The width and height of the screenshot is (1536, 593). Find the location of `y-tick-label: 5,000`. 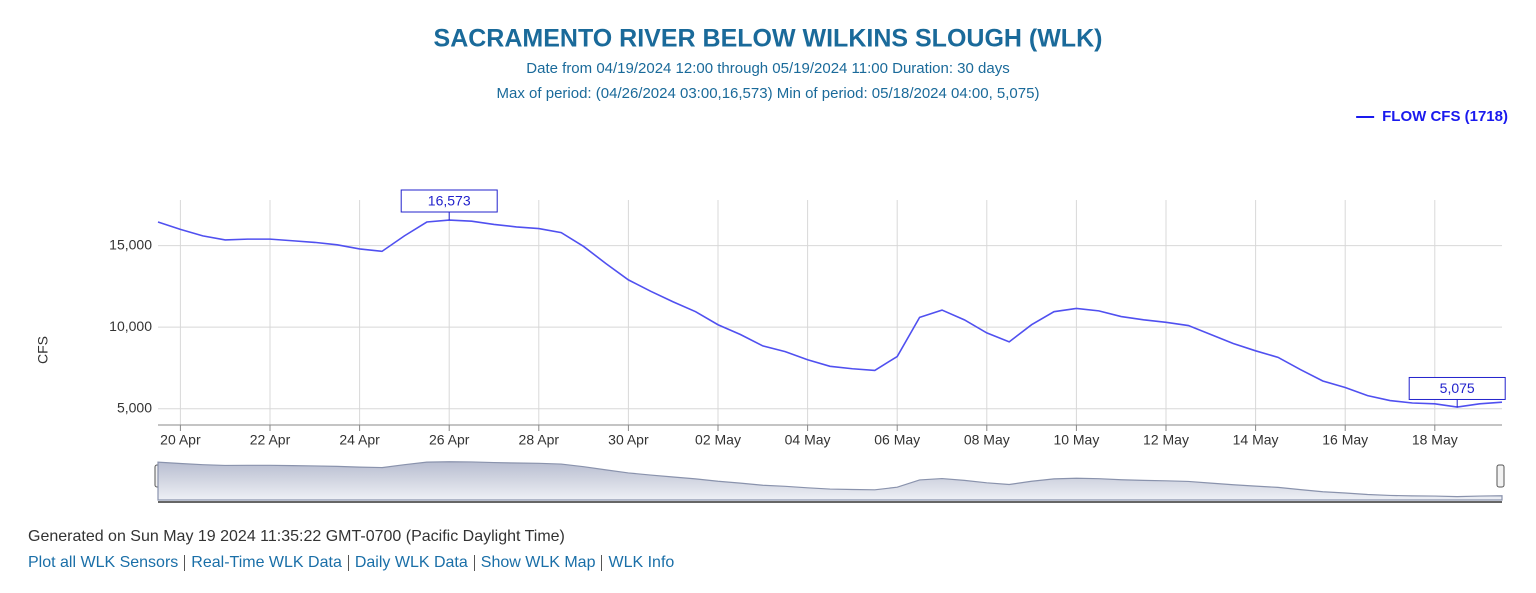

y-tick-label: 5,000 is located at coordinates (134, 407).